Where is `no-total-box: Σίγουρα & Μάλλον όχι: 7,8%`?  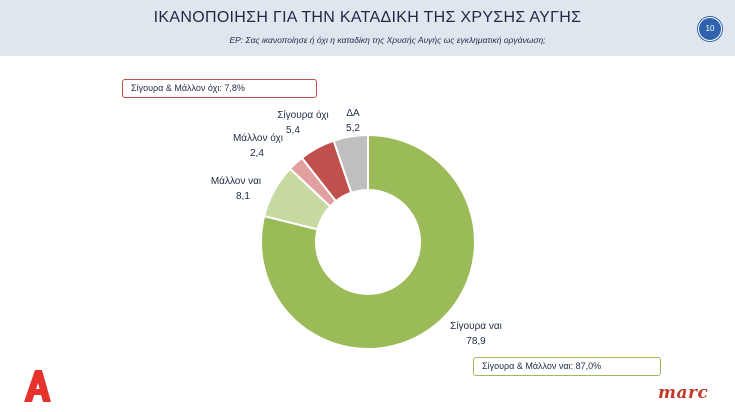
no-total-box: Σίγουρα & Μάλλον όχι: 7,8% is located at coordinates (219, 88).